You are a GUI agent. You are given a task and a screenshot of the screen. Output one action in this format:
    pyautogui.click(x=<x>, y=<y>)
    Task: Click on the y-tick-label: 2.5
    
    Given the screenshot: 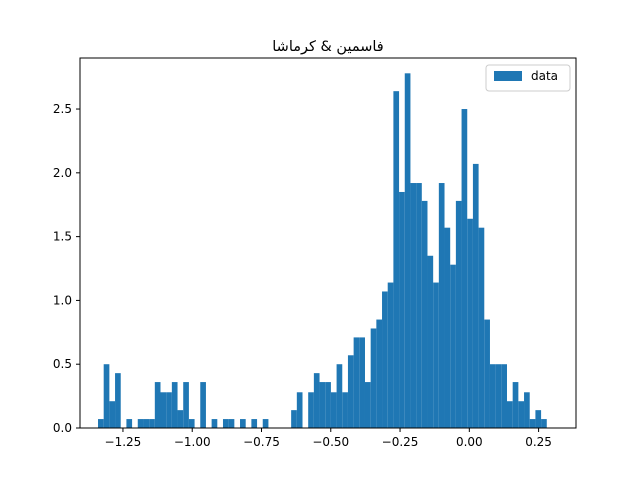 What is the action you would take?
    pyautogui.click(x=62, y=109)
    